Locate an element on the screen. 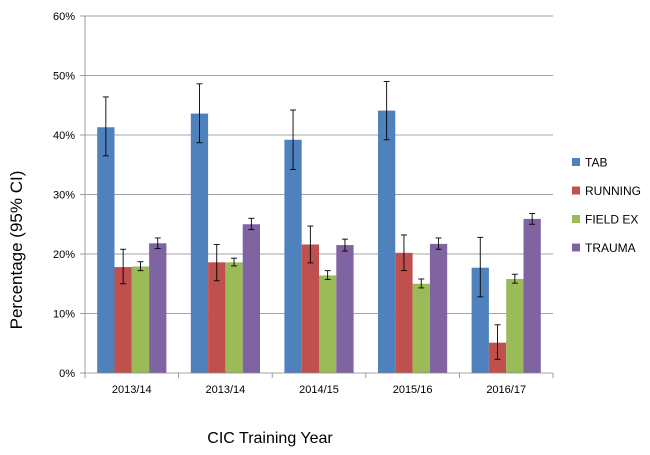 This screenshot has height=455, width=650. y-tick-label: 30% is located at coordinates (64, 196).